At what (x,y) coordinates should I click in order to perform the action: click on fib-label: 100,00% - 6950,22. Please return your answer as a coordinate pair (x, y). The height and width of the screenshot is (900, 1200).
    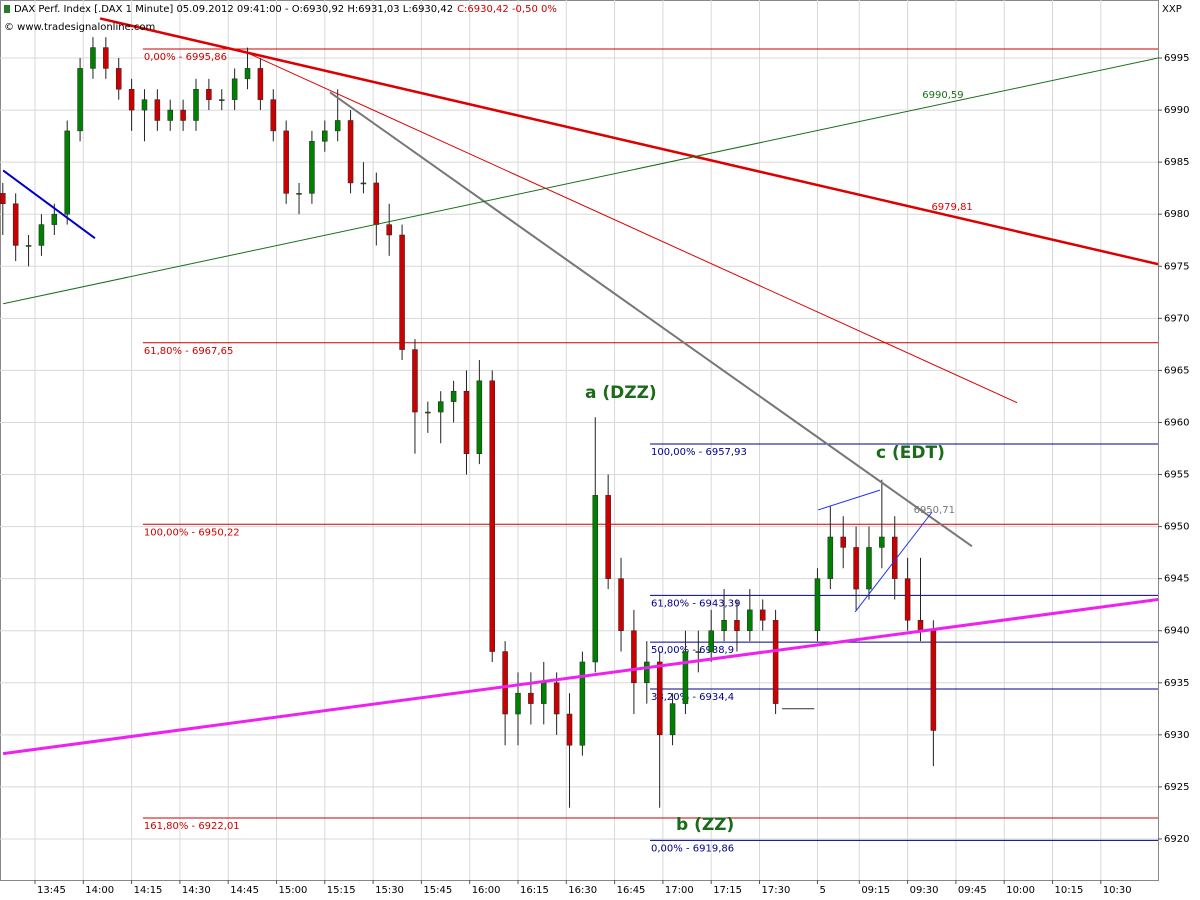
    Looking at the image, I should click on (192, 532).